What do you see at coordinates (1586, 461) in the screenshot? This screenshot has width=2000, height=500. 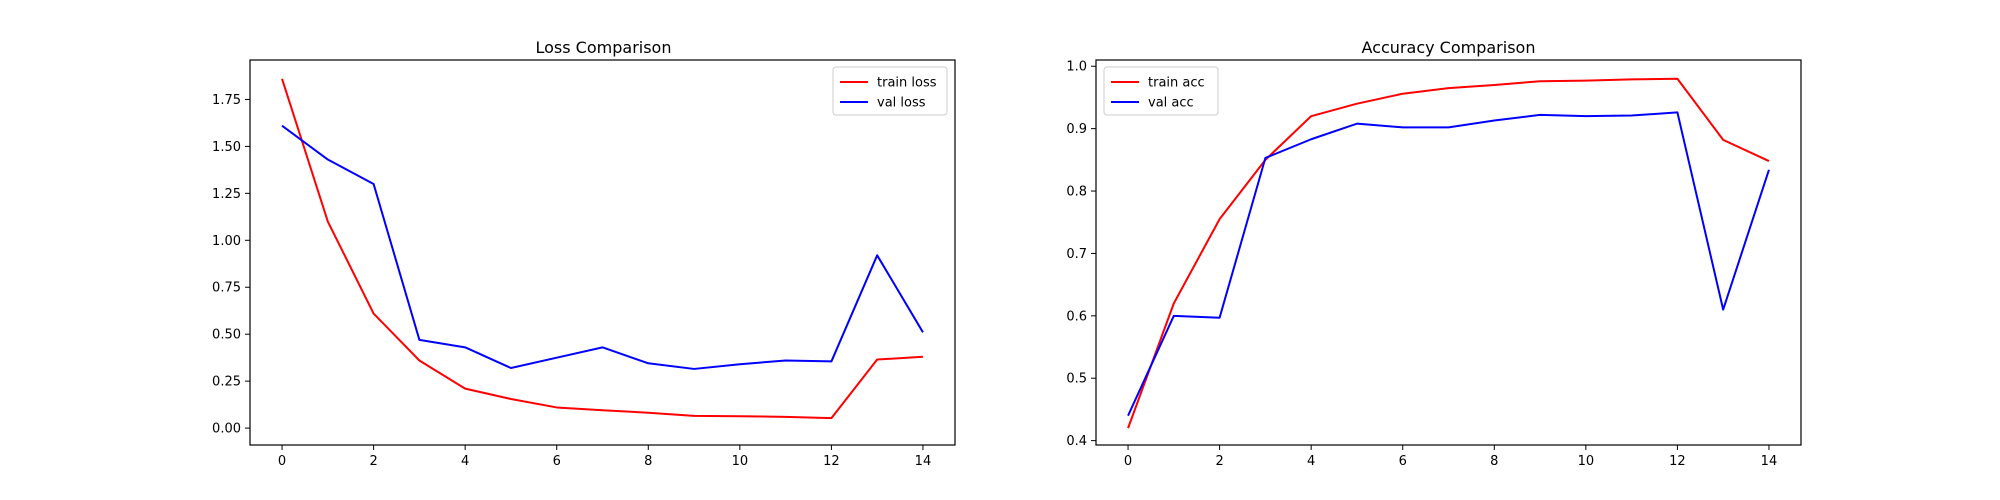 I see `accuracy-x-tick-label: 10` at bounding box center [1586, 461].